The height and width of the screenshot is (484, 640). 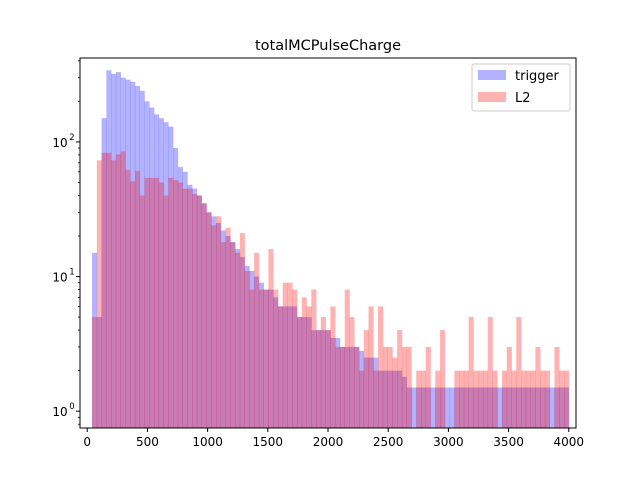 What do you see at coordinates (71, 407) in the screenshot?
I see `y-tick-label-exponent: 0` at bounding box center [71, 407].